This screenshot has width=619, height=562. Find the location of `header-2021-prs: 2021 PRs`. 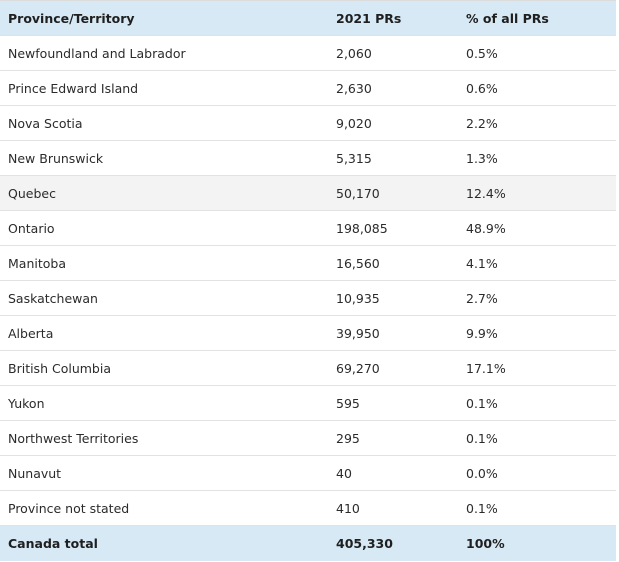

header-2021-prs: 2021 PRs is located at coordinates (369, 18).